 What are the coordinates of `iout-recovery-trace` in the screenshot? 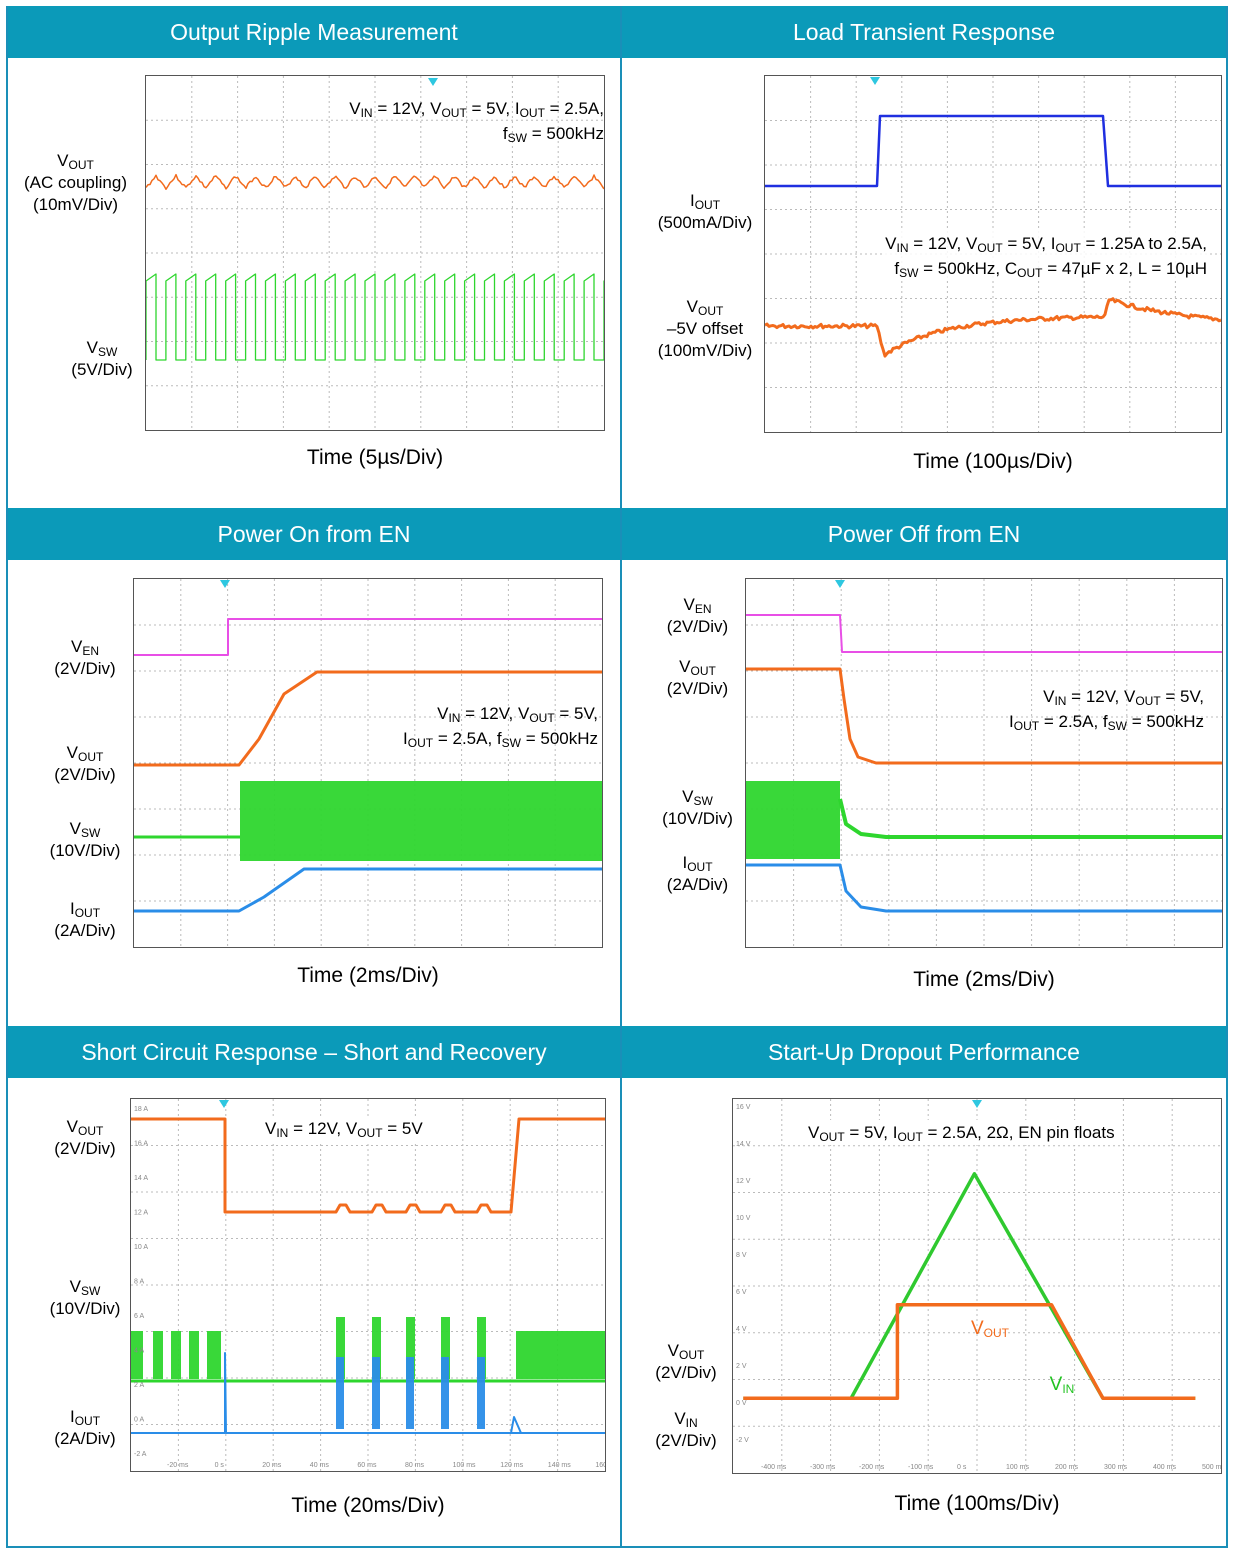 It's located at (516, 1425).